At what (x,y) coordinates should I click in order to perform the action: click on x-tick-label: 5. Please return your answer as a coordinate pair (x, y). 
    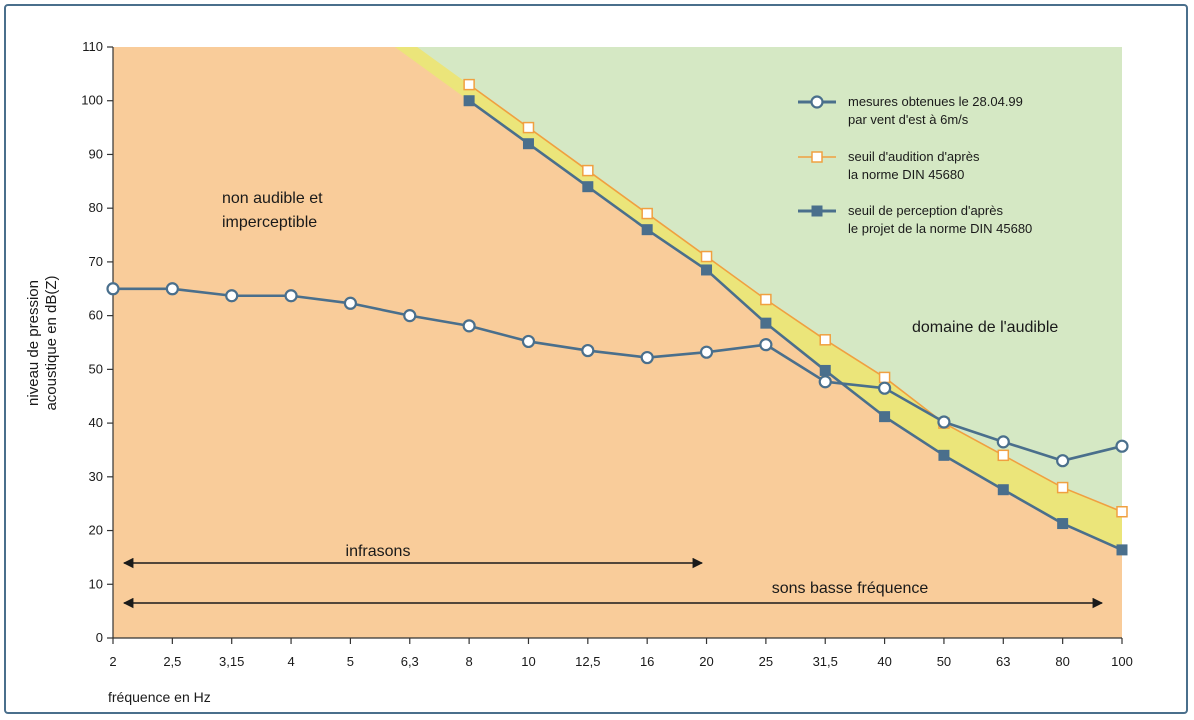
    Looking at the image, I should click on (350, 661).